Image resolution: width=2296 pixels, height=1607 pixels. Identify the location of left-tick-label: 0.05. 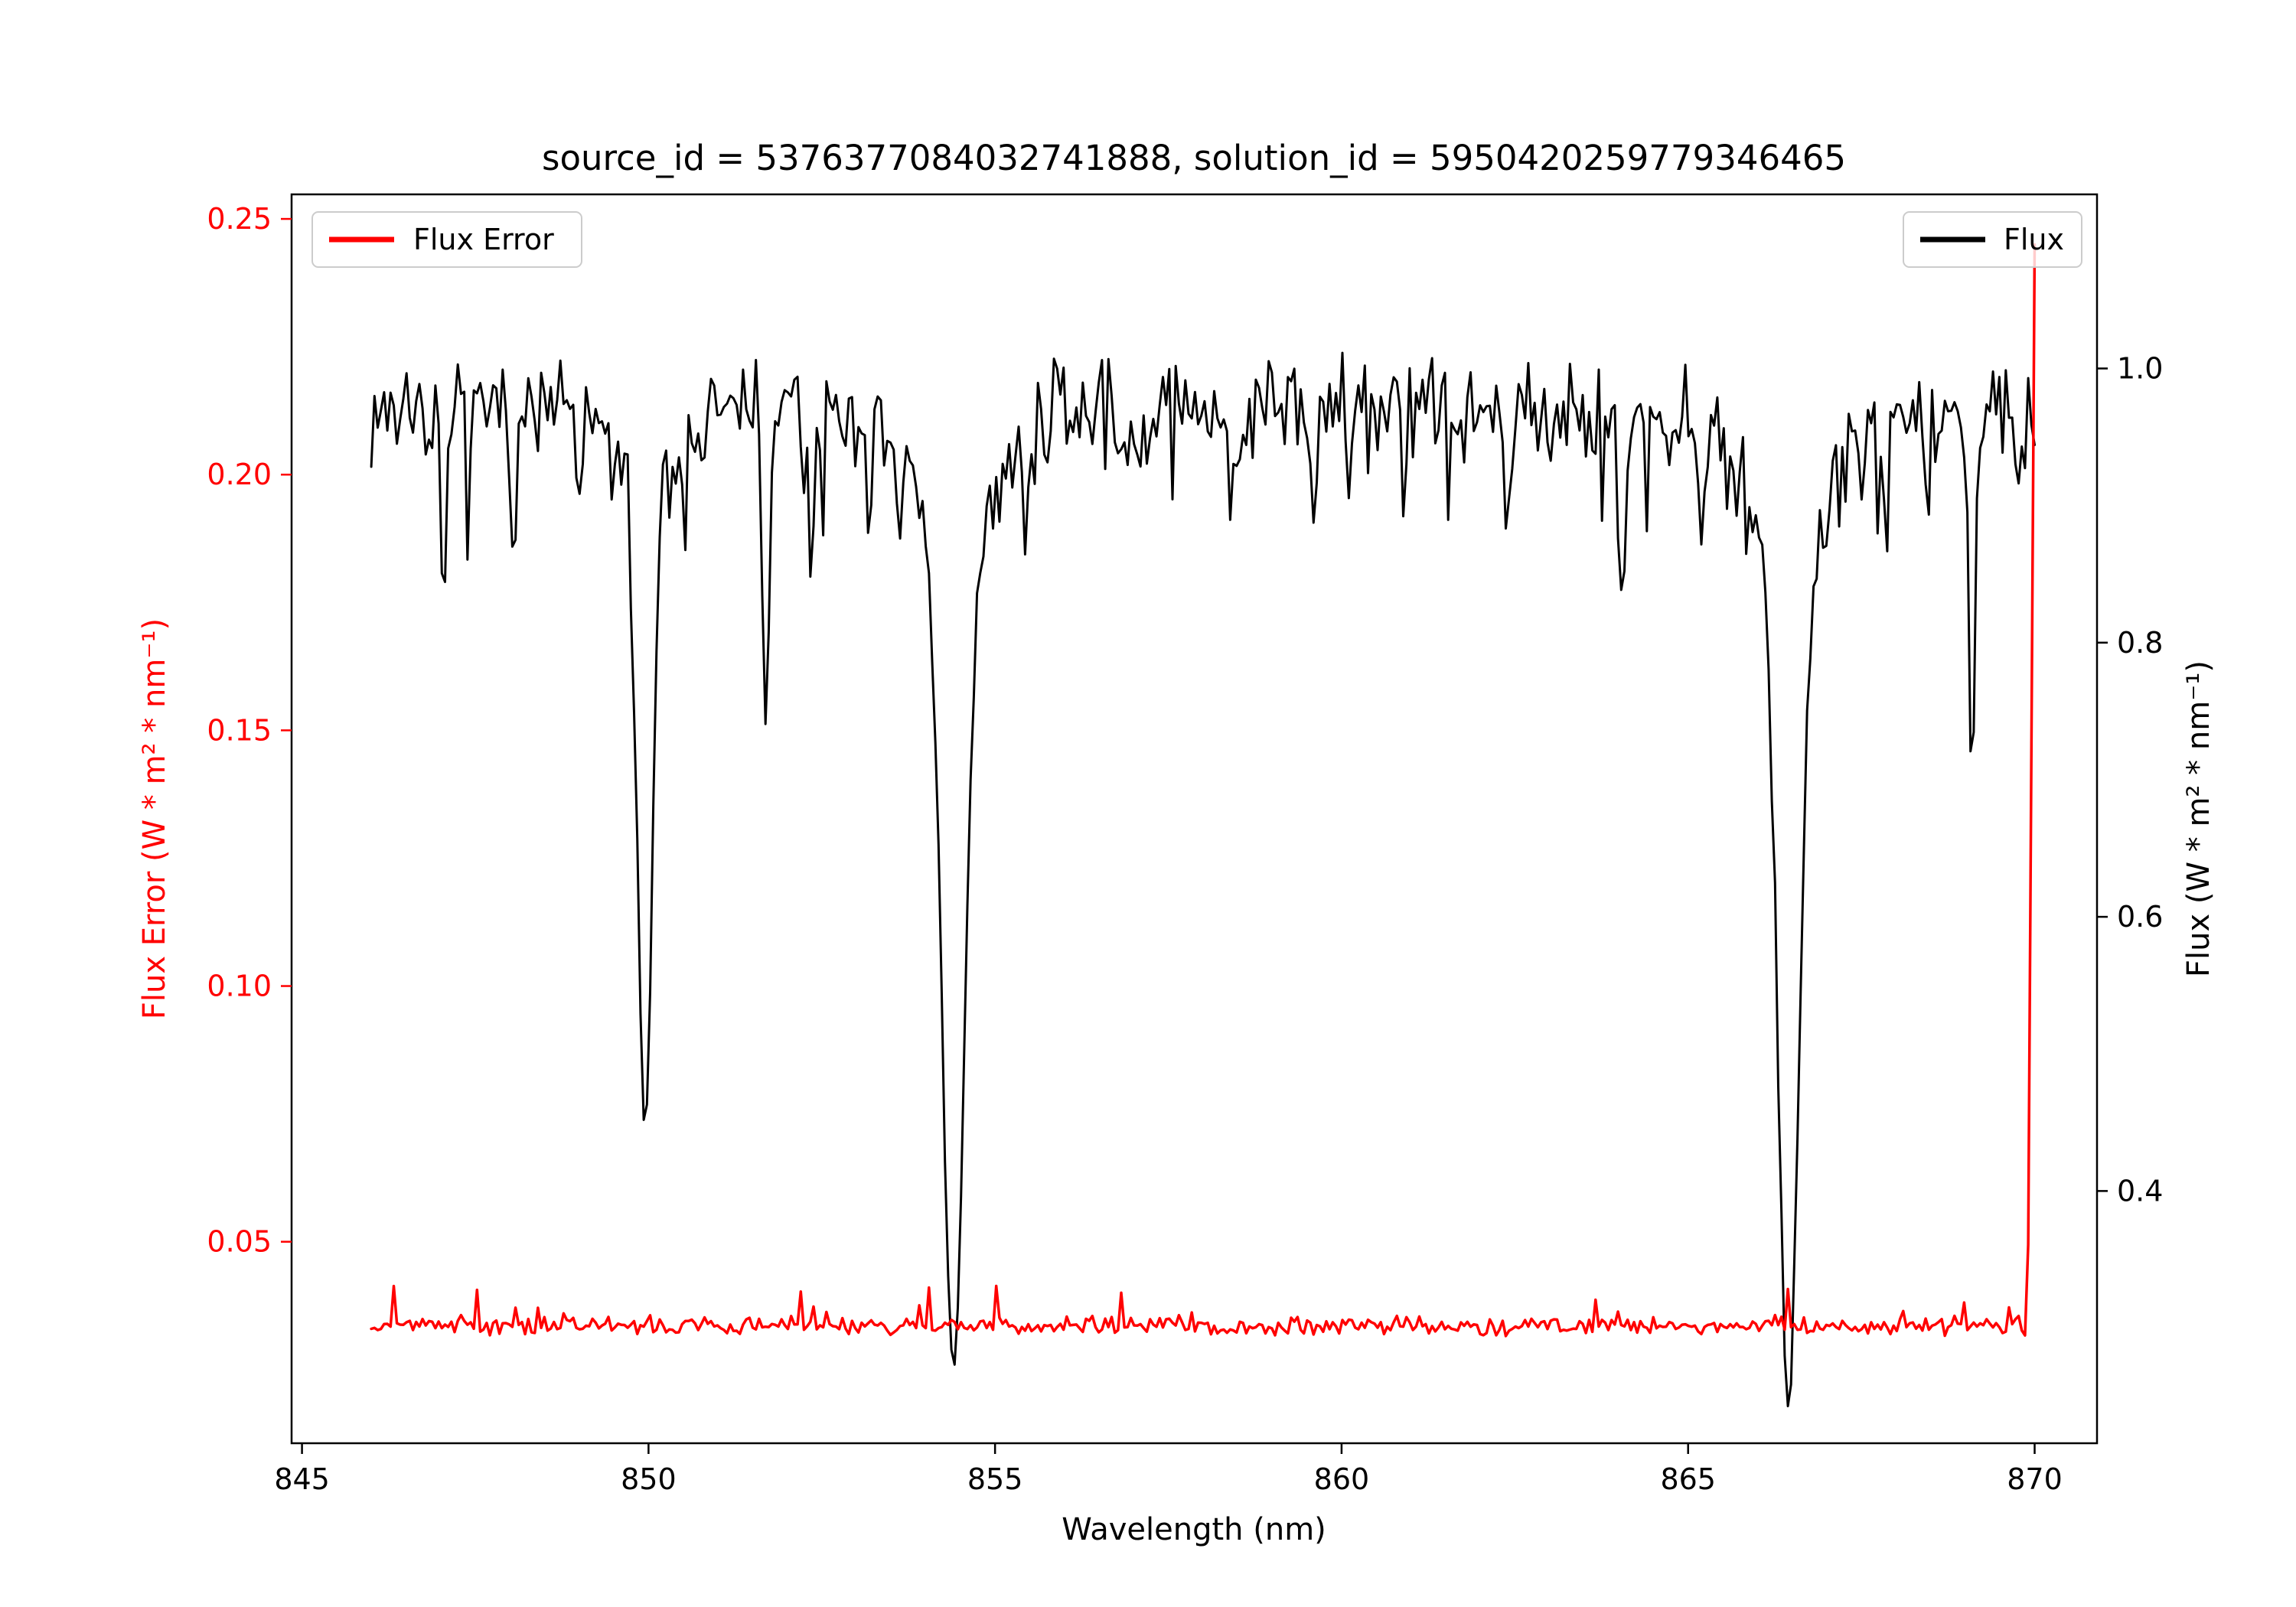
(239, 1242).